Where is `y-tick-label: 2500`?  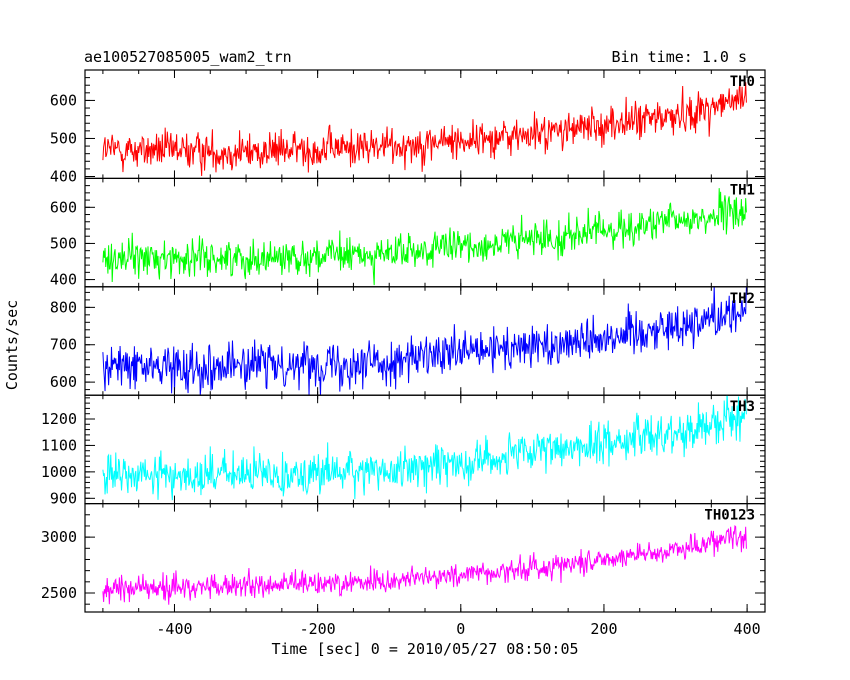
y-tick-label: 2500 is located at coordinates (59, 593).